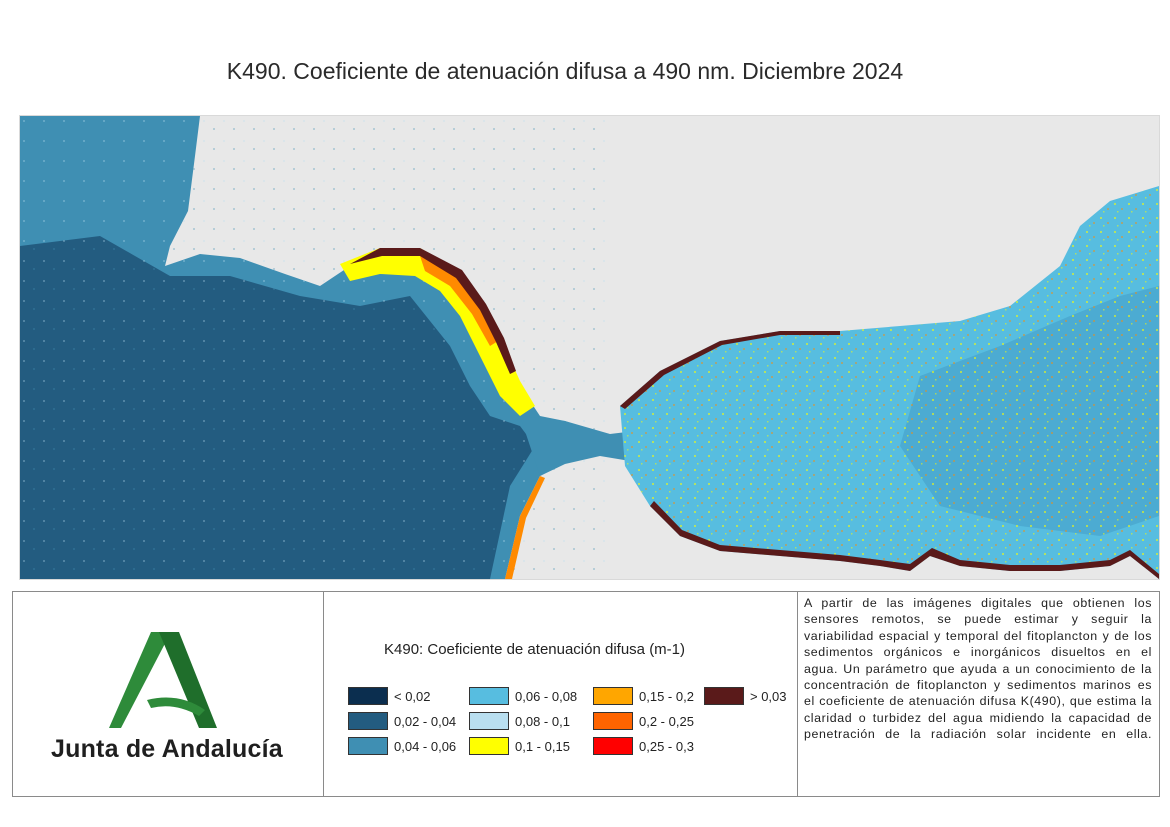 The width and height of the screenshot is (1170, 827). I want to click on junta-andalucia-logo-icon, so click(163, 680).